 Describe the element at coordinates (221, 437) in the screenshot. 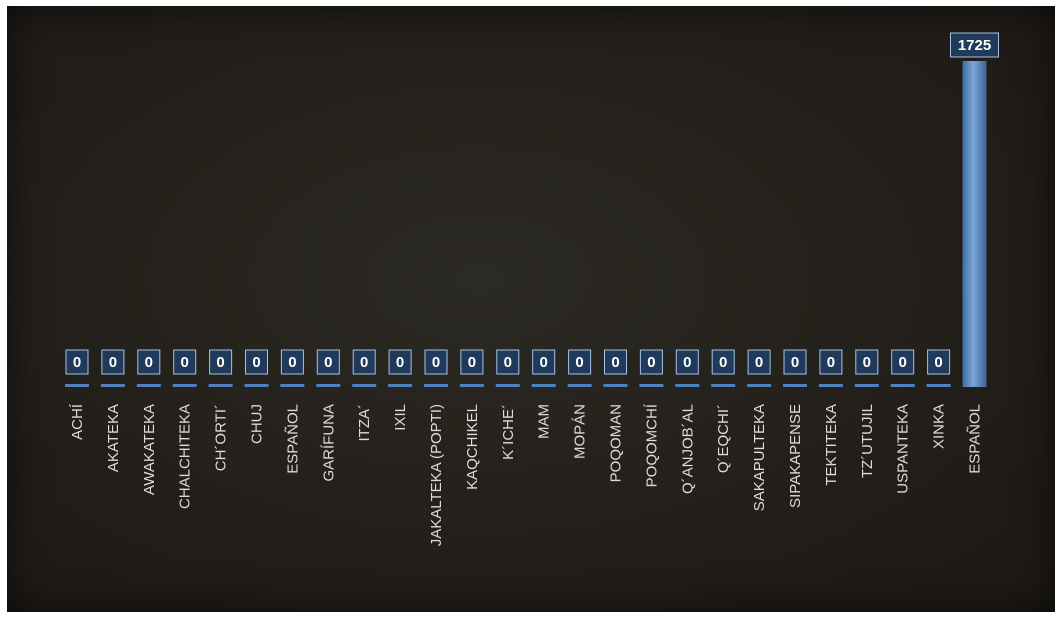

I see `tick-label-5: CH´ORTI´` at that location.